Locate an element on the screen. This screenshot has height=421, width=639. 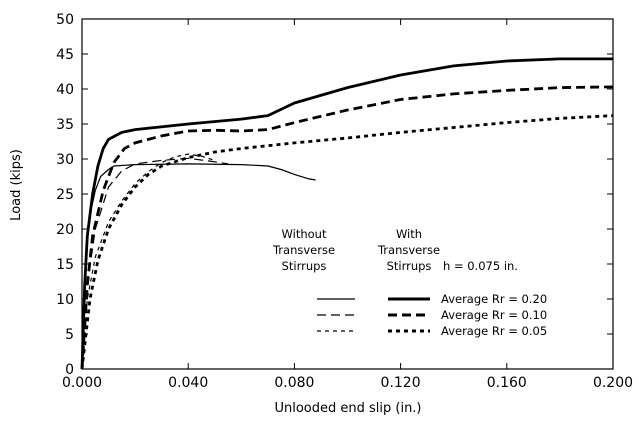
y-tick-label: 50 is located at coordinates (65, 20).